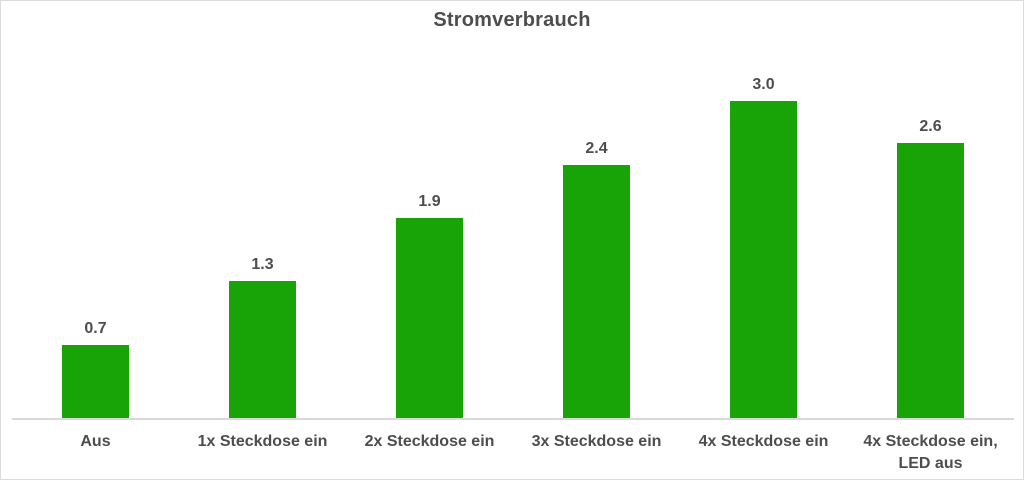 This screenshot has height=480, width=1024. Describe the element at coordinates (262, 441) in the screenshot. I see `category-label: 1x Steckdose ein` at that location.